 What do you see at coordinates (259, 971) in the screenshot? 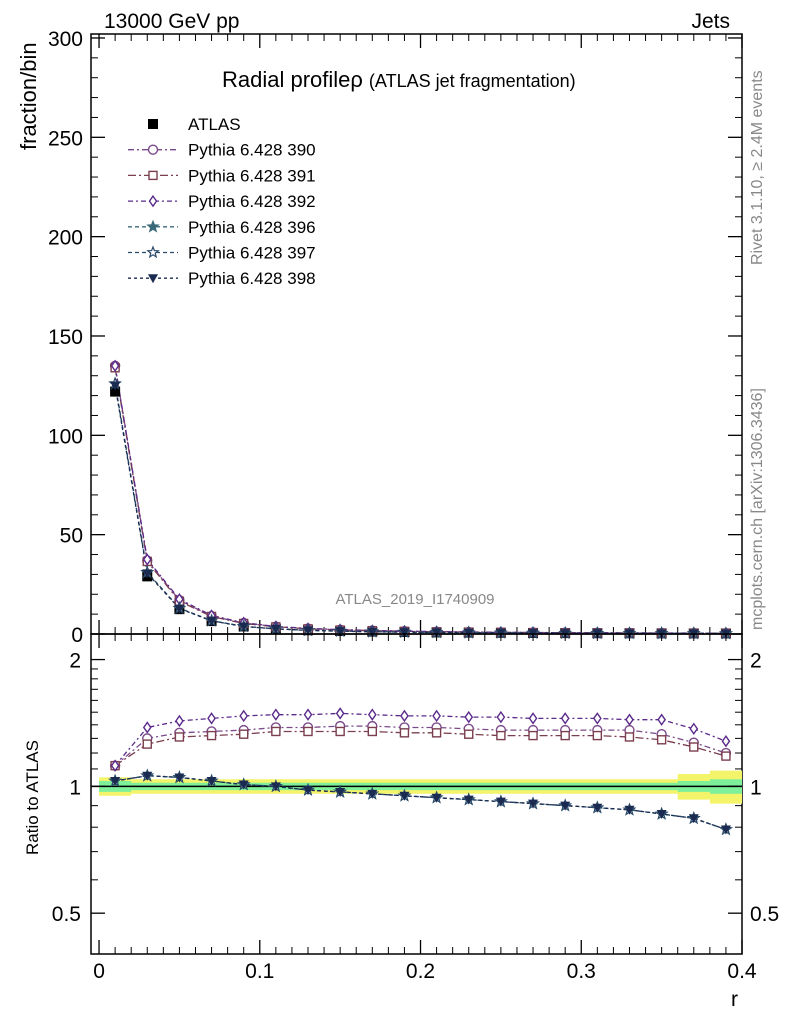
I see `x-tick-label: 0.1` at bounding box center [259, 971].